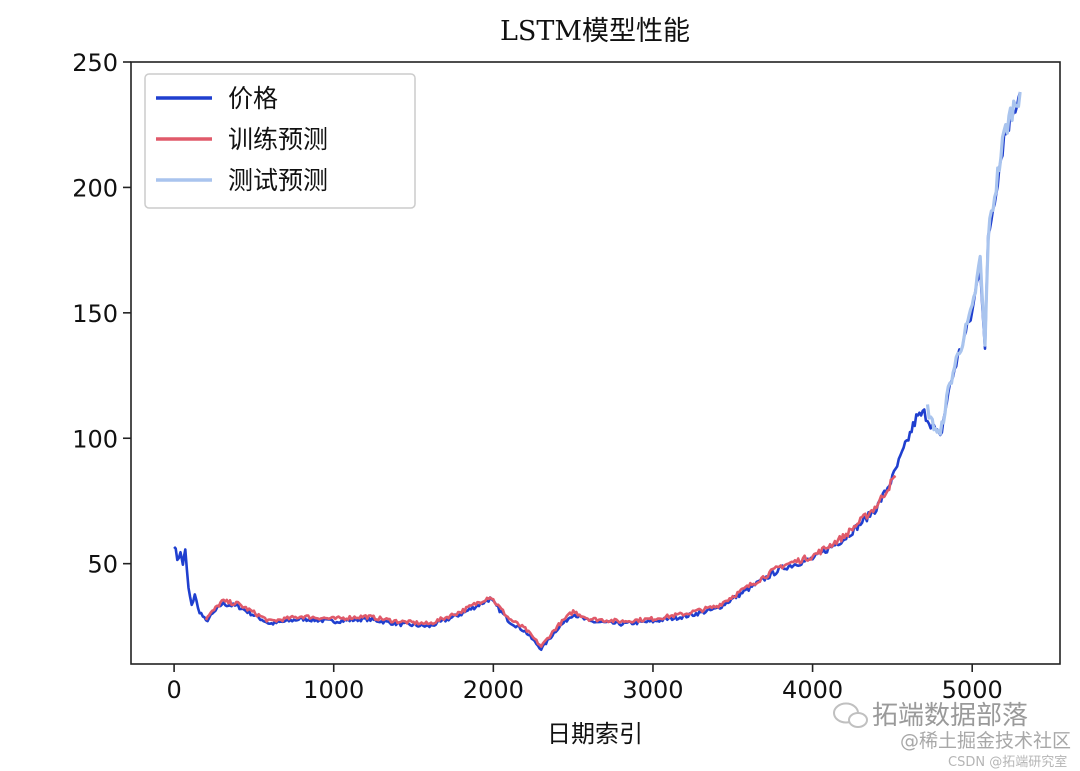 The width and height of the screenshot is (1080, 771). What do you see at coordinates (95, 63) in the screenshot?
I see `y-tick-label-4: 250` at bounding box center [95, 63].